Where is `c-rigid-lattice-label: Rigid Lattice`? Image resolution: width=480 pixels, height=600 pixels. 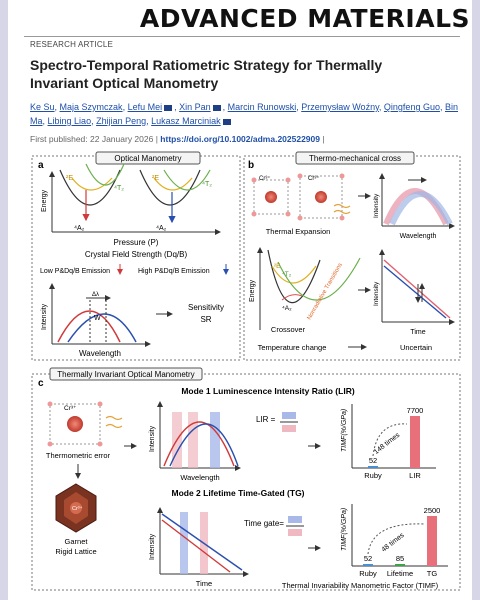 c-rigid-lattice-label: Rigid Lattice is located at coordinates (75, 551).